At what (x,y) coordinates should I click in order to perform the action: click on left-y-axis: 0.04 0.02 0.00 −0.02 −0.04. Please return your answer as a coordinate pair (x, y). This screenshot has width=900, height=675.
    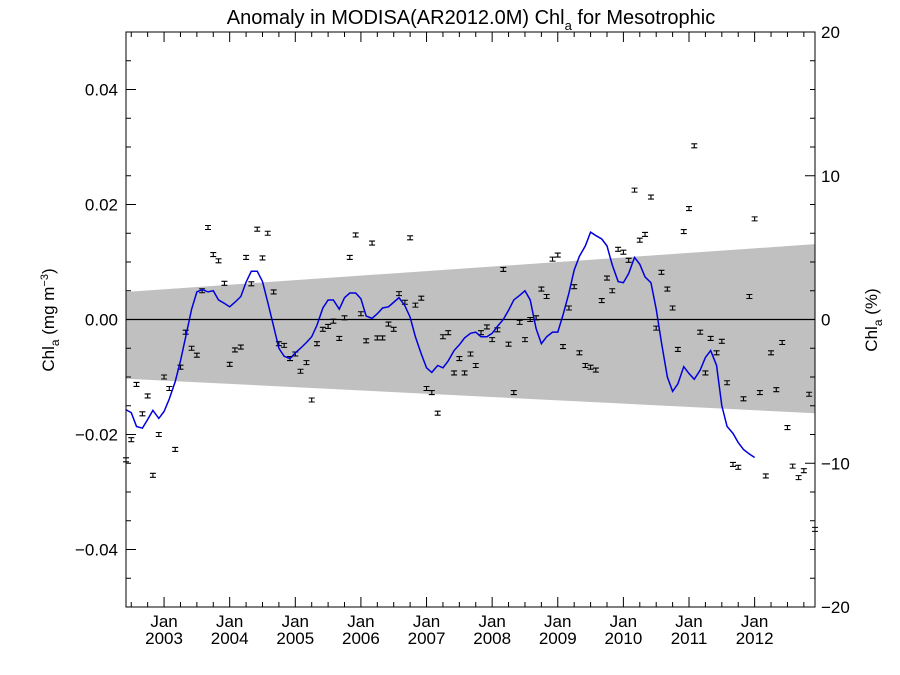
    Looking at the image, I should click on (105, 319).